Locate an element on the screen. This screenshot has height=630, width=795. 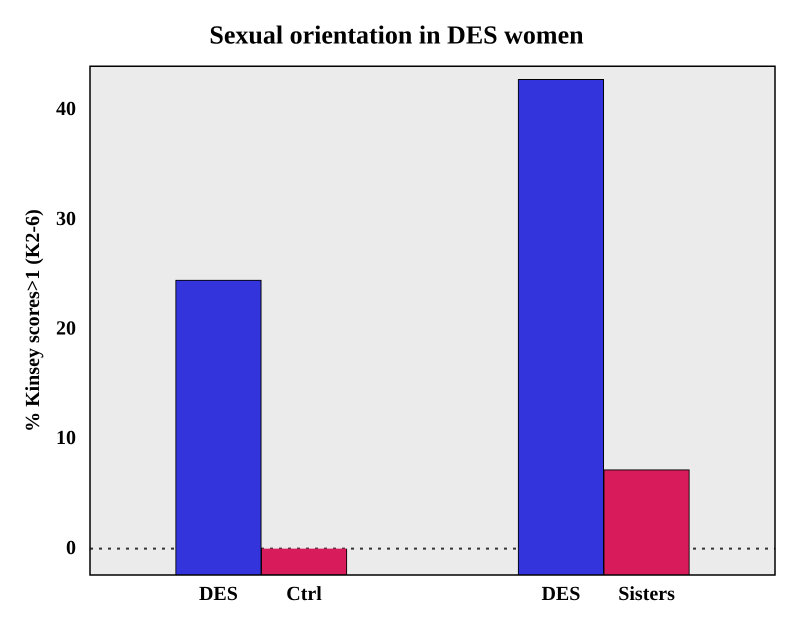
y-axis-title: % Kinsey scores>1 (K2-6) is located at coordinates (33, 320).